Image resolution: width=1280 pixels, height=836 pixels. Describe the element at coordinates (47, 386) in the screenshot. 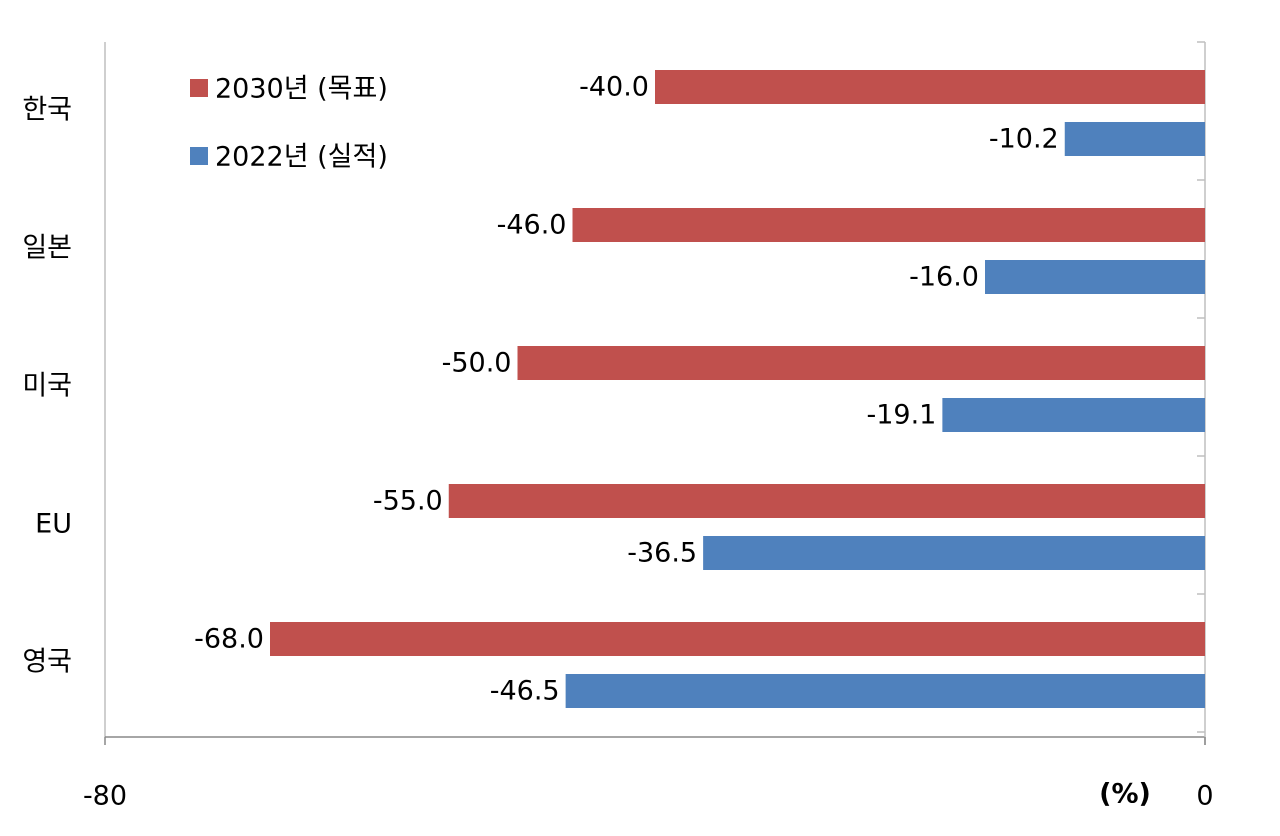

I see `category-label: 미국` at that location.